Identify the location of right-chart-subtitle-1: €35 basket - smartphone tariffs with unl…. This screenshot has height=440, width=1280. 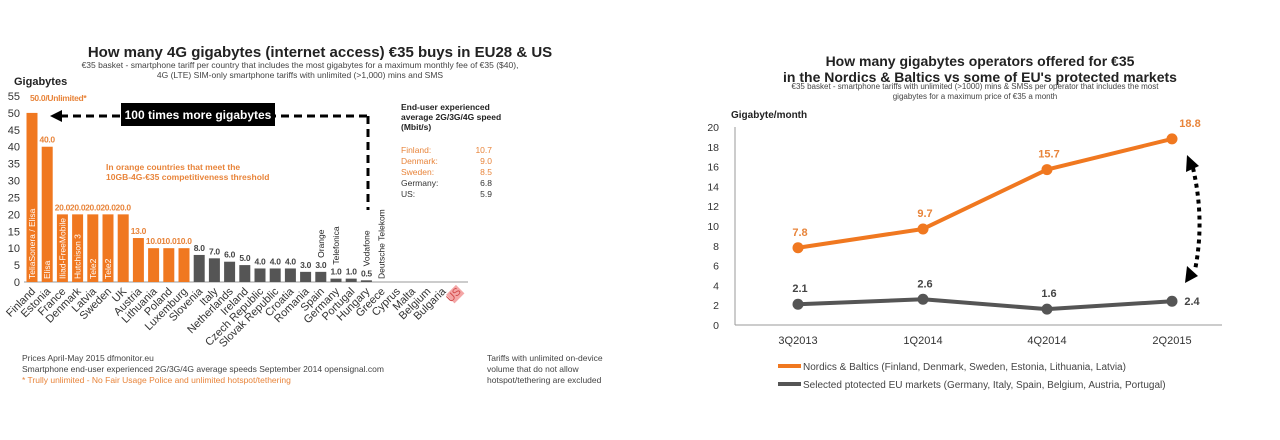
(976, 86).